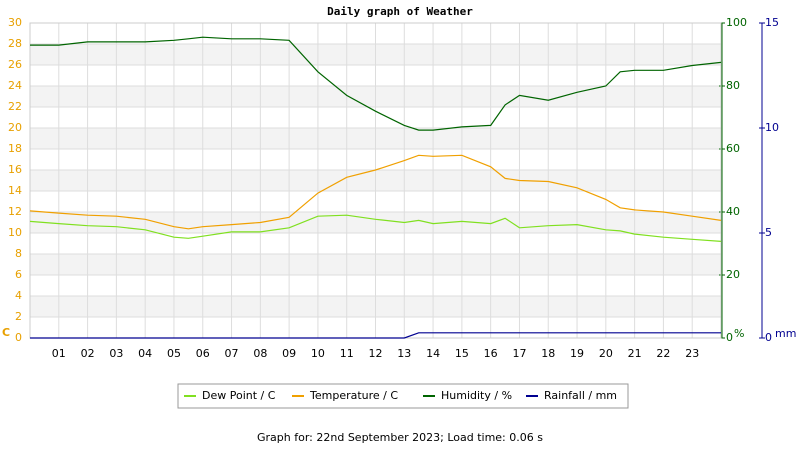 This screenshot has height=454, width=800. What do you see at coordinates (289, 353) in the screenshot?
I see `x-tick-label: 09` at bounding box center [289, 353].